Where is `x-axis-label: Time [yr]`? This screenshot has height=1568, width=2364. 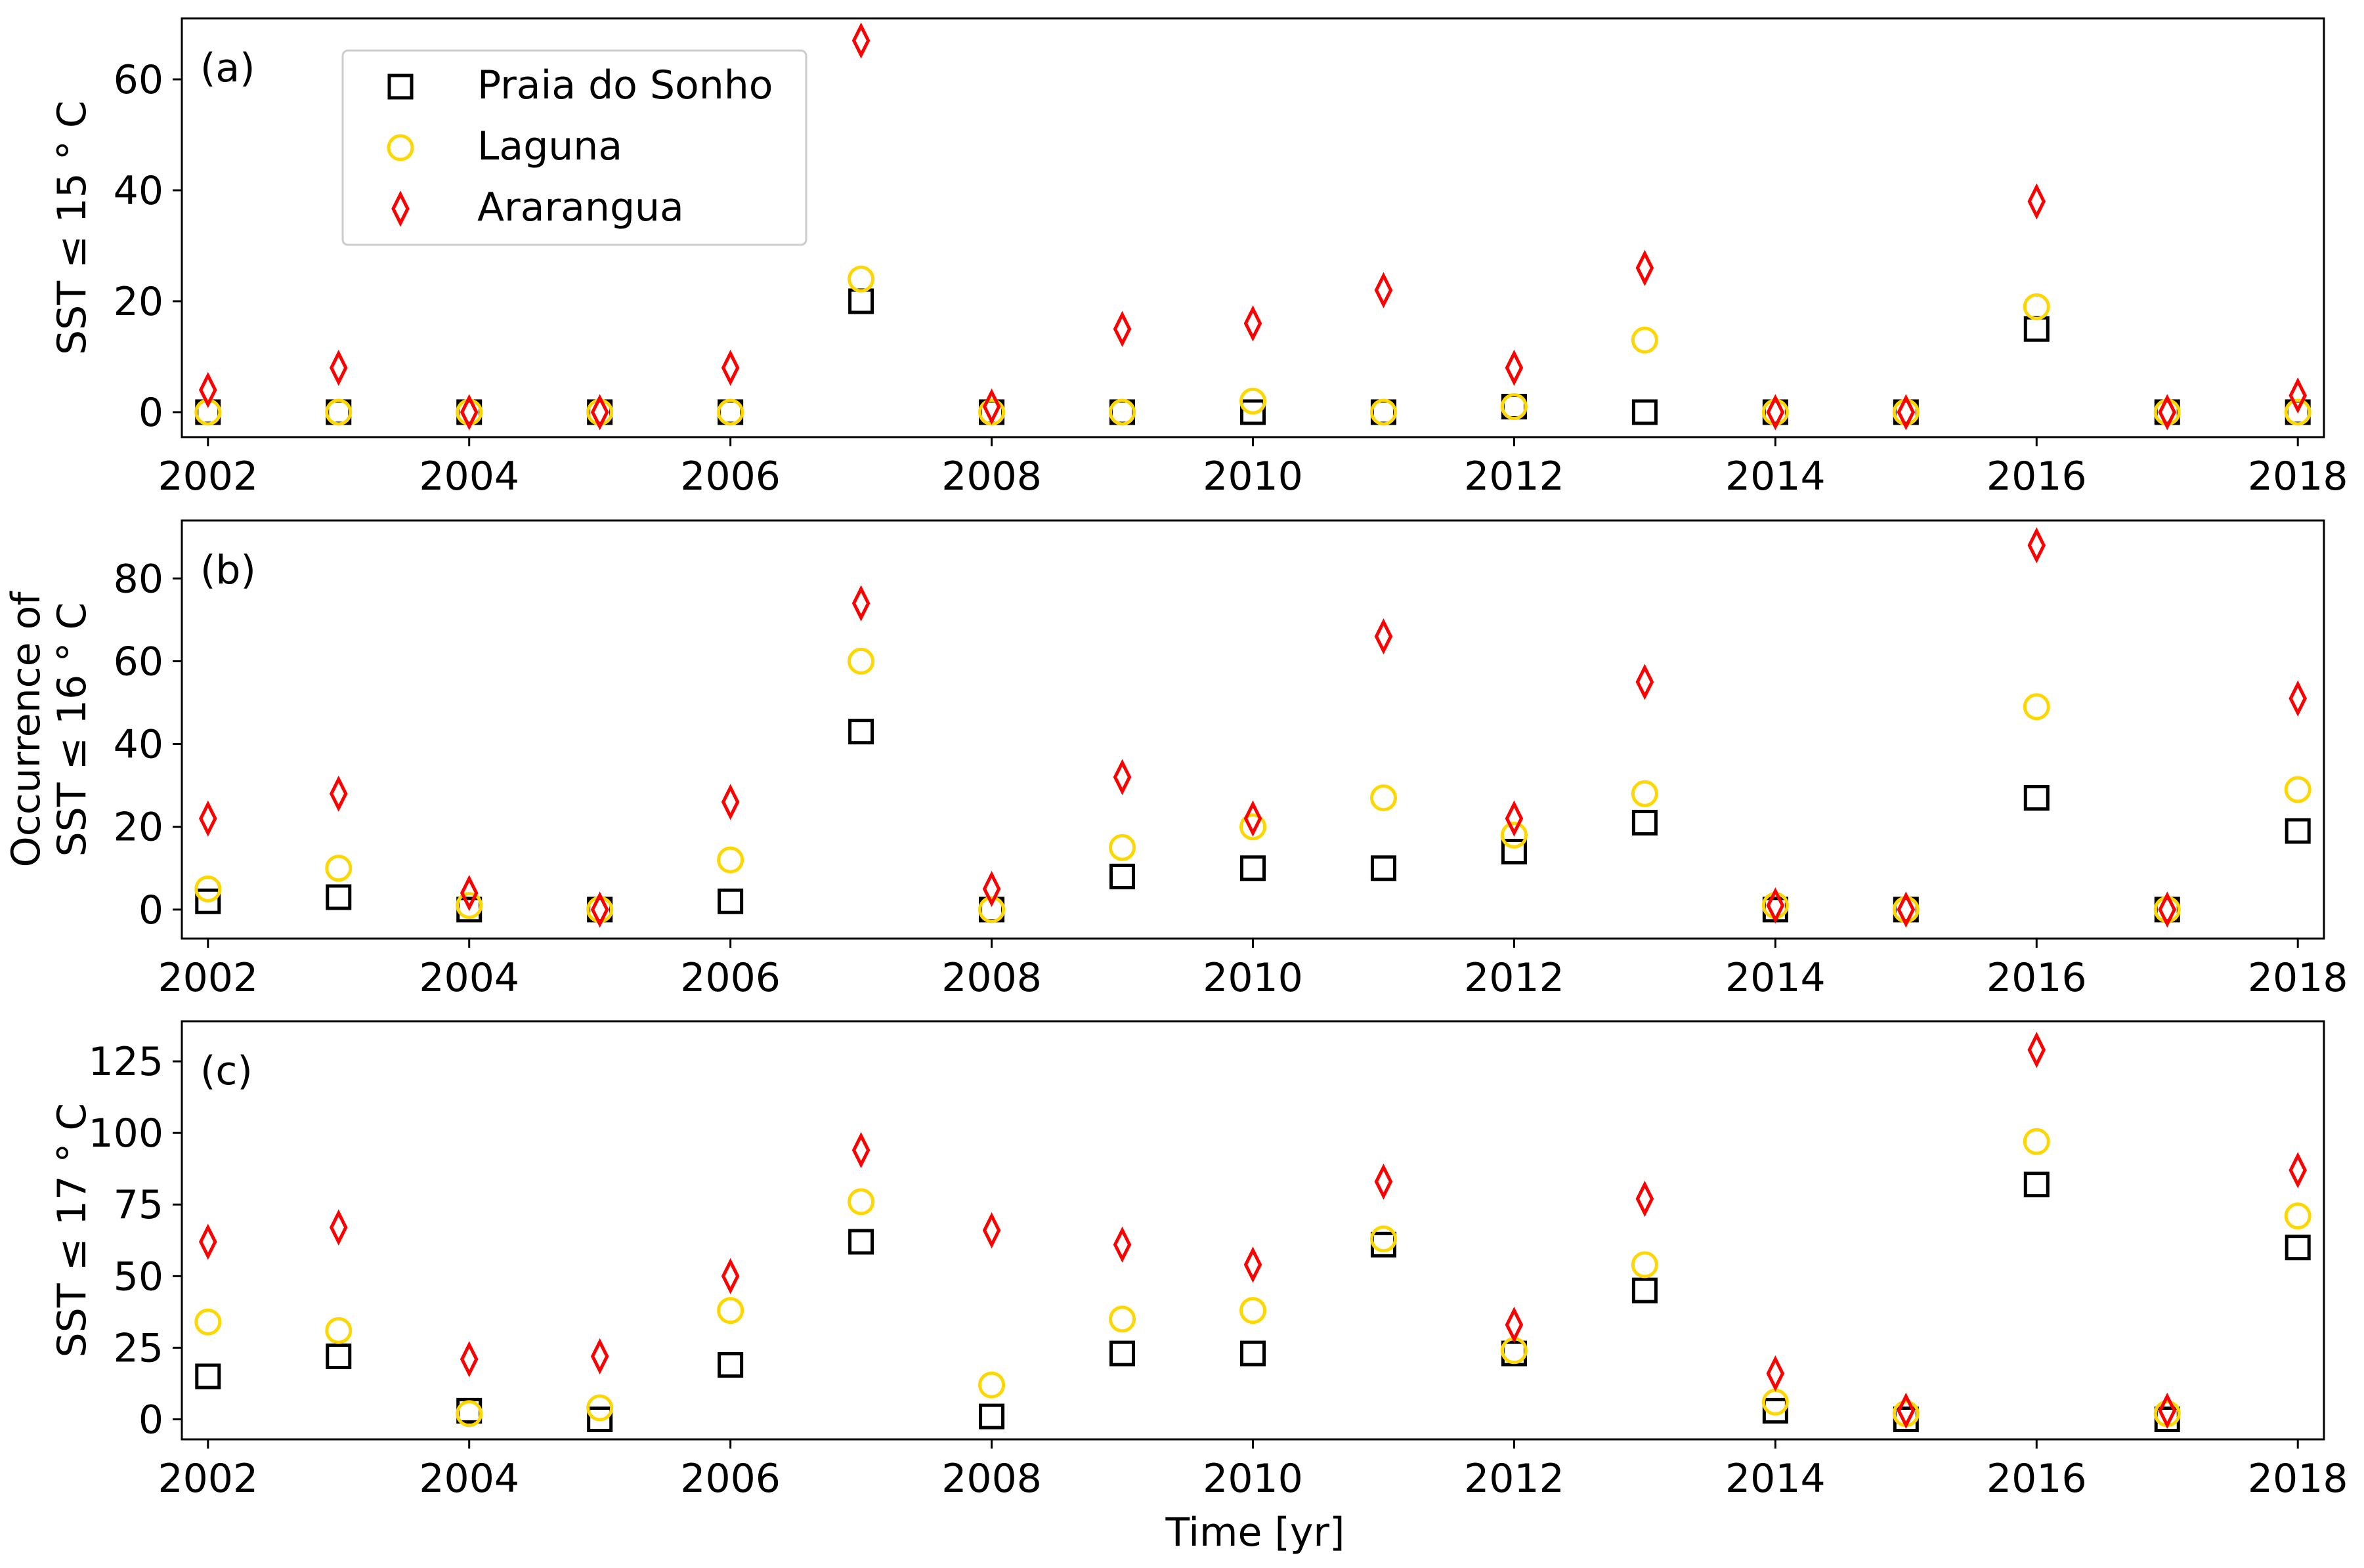 x-axis-label: Time [yr] is located at coordinates (1255, 1533).